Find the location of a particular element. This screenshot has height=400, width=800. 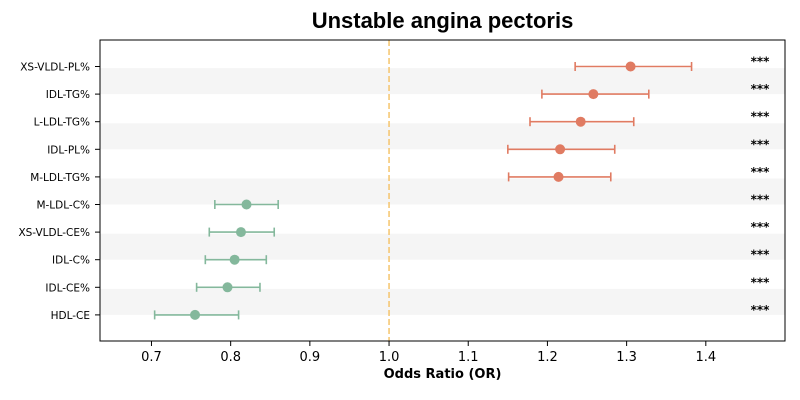

y-tick-label: IDL-PL% is located at coordinates (68, 150).